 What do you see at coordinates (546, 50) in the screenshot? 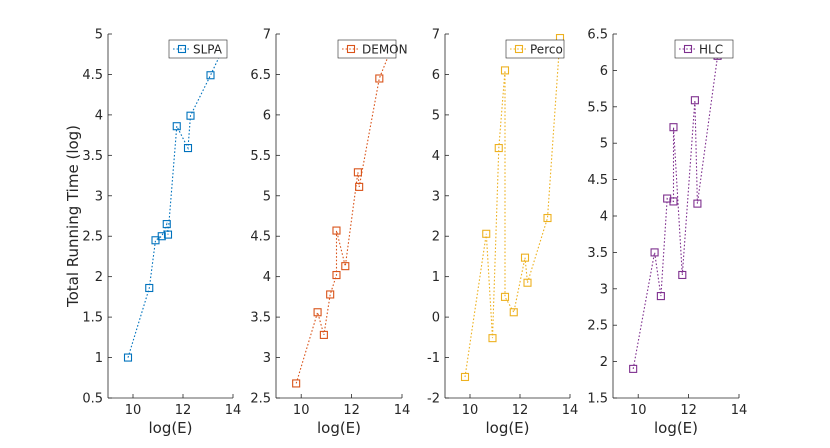
I see `legend-label: Perco` at bounding box center [546, 50].